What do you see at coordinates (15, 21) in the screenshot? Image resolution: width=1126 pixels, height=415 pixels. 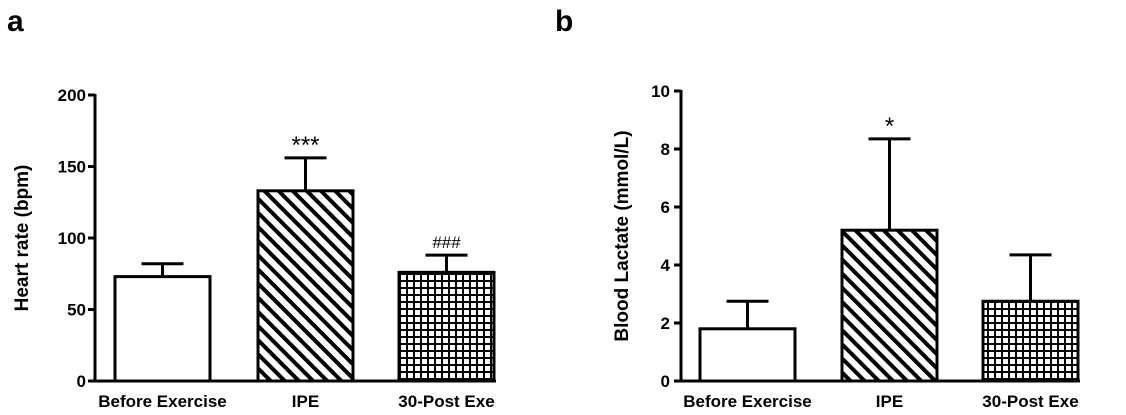 I see `panel-label-a: a` at bounding box center [15, 21].